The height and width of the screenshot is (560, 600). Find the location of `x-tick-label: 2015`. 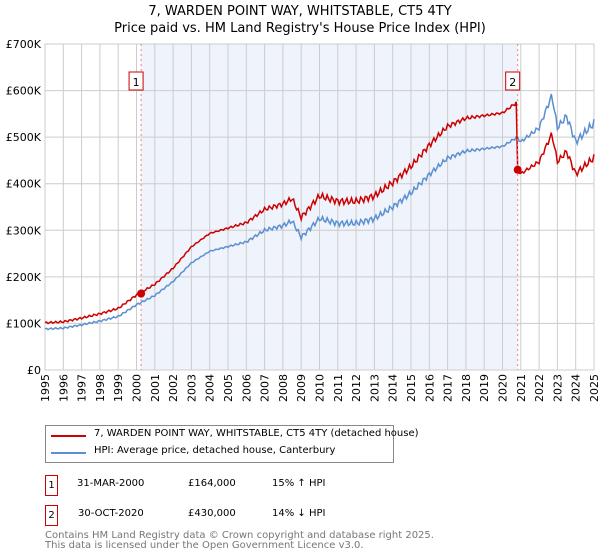

x-tick-label: 2015 is located at coordinates (411, 388).